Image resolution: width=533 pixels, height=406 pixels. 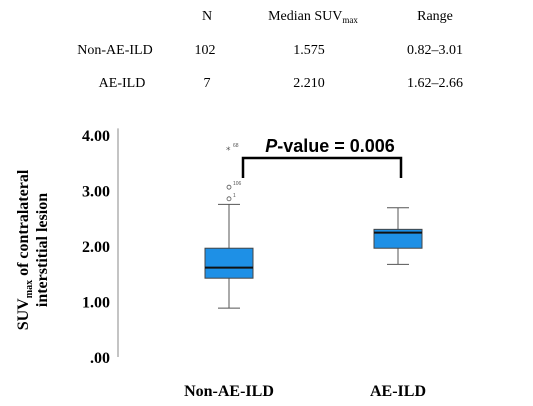 What do you see at coordinates (435, 16) in the screenshot?
I see `header-range: Range` at bounding box center [435, 16].